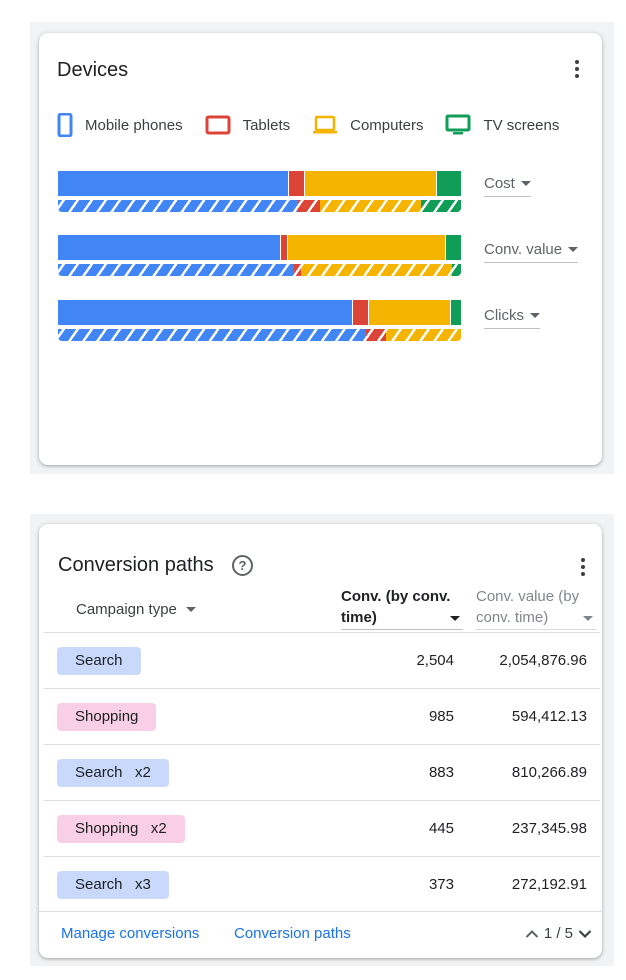 The width and height of the screenshot is (626, 980). I want to click on mobile-phone-icon, so click(65, 125).